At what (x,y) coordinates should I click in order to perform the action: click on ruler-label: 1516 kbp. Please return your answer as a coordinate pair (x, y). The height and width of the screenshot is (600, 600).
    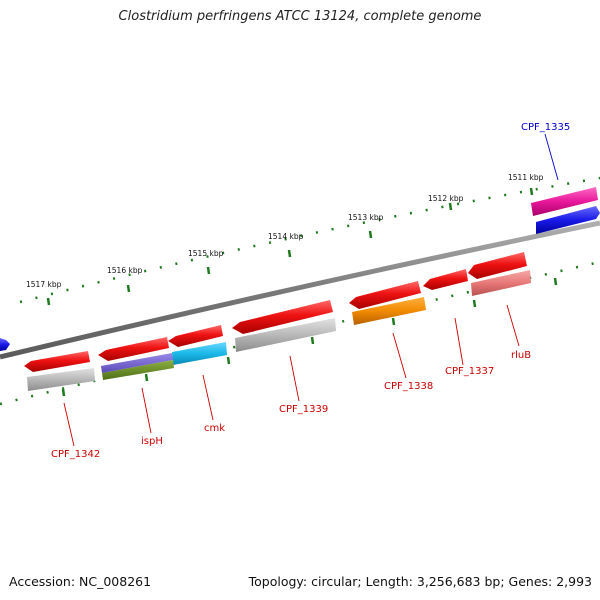
    Looking at the image, I should click on (125, 270).